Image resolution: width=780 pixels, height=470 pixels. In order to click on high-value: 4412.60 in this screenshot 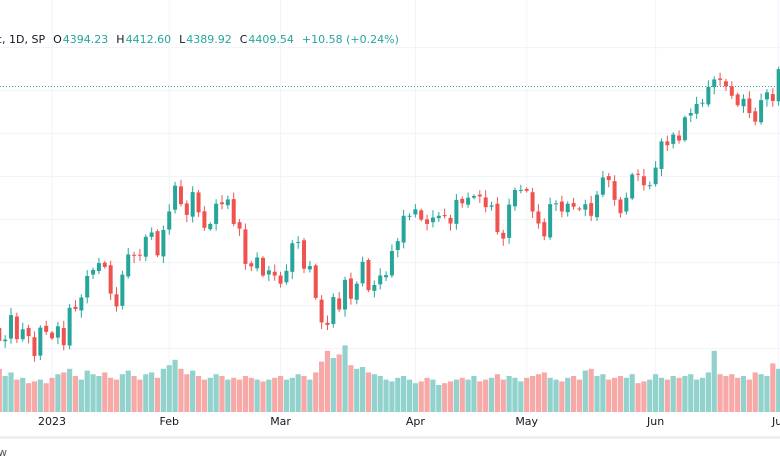, I will do `click(148, 39)`.